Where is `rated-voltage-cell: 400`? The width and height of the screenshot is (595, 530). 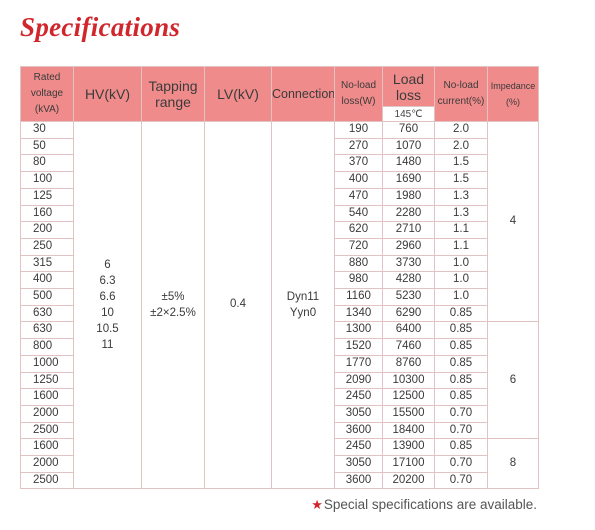
rated-voltage-cell: 400 is located at coordinates (47, 280).